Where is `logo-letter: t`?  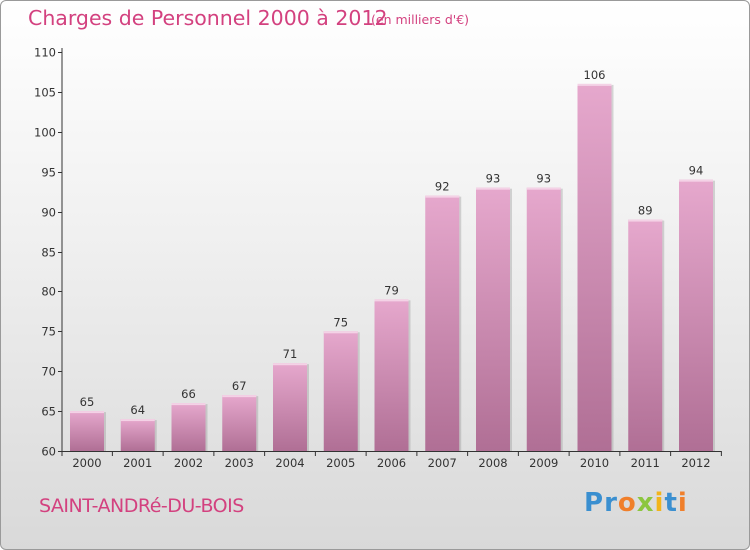
logo-letter: t is located at coordinates (671, 503).